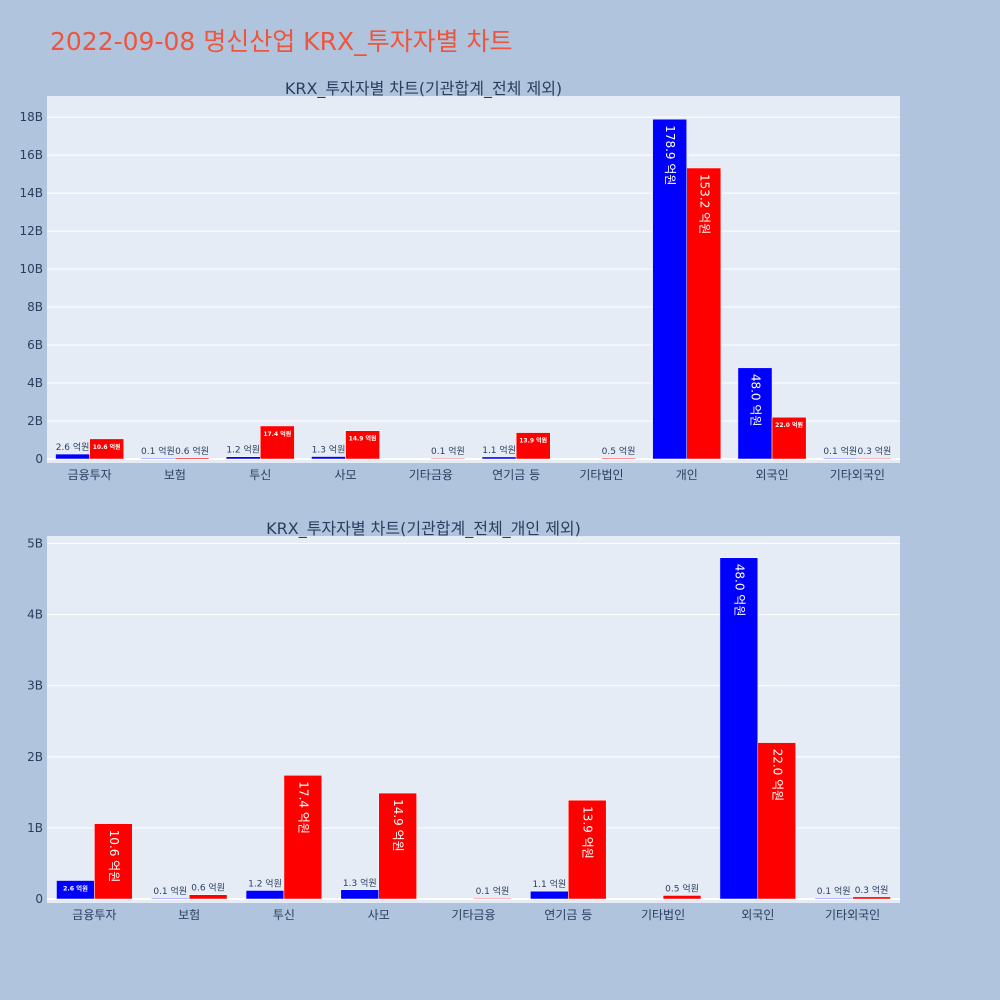 The image size is (1000, 1000). I want to click on y-tick-label: 10B, so click(31, 269).